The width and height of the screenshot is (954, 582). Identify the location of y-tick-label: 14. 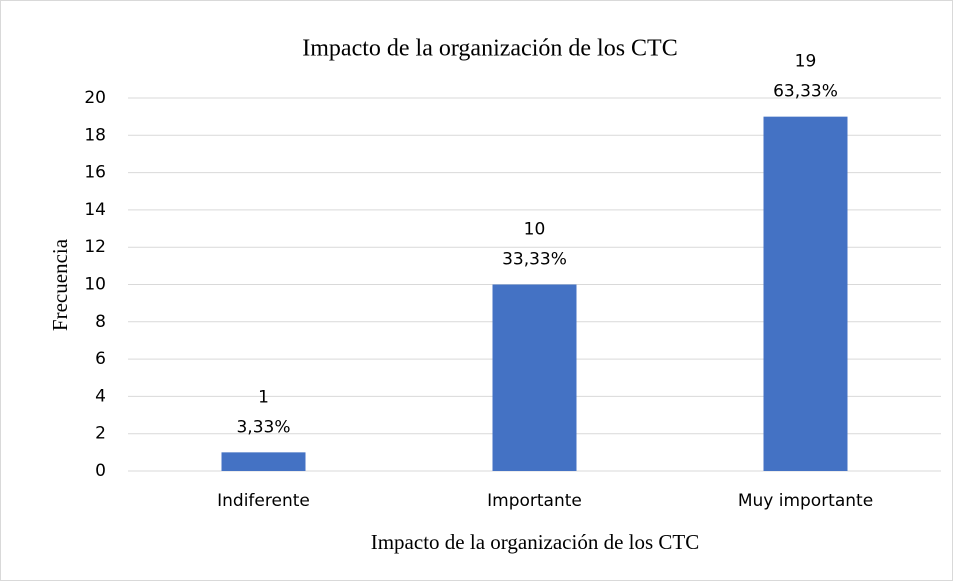
(95, 210).